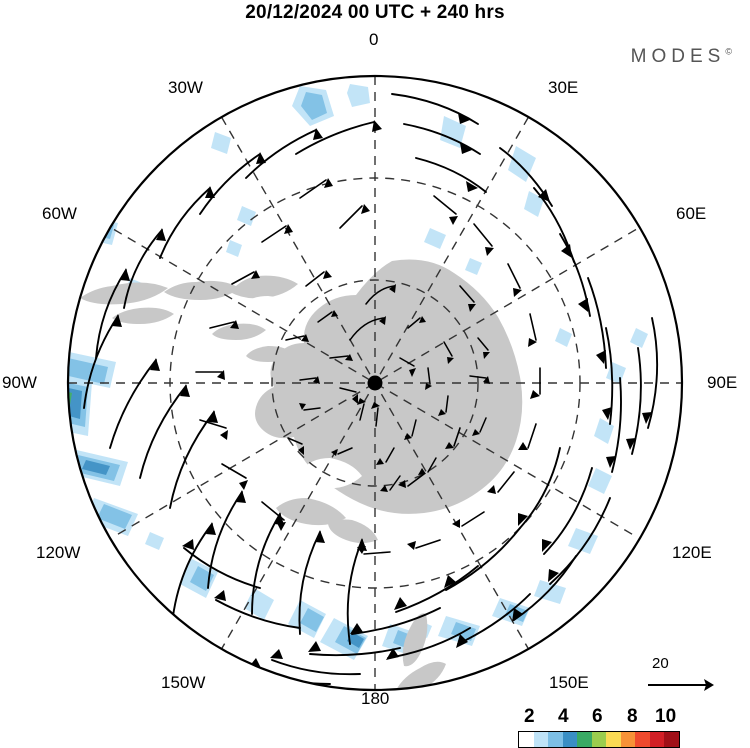  I want to click on lon-label-60e: 60E, so click(691, 213).